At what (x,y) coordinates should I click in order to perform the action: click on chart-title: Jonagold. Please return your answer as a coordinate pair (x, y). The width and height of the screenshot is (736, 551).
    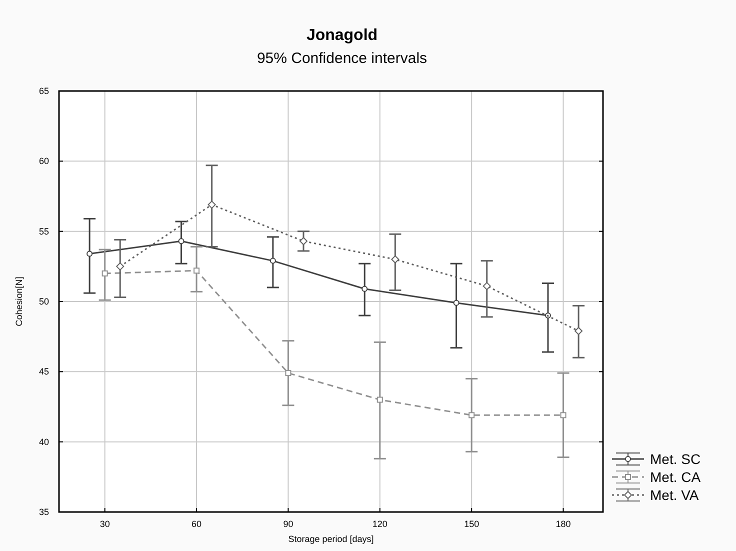
    Looking at the image, I should click on (342, 35).